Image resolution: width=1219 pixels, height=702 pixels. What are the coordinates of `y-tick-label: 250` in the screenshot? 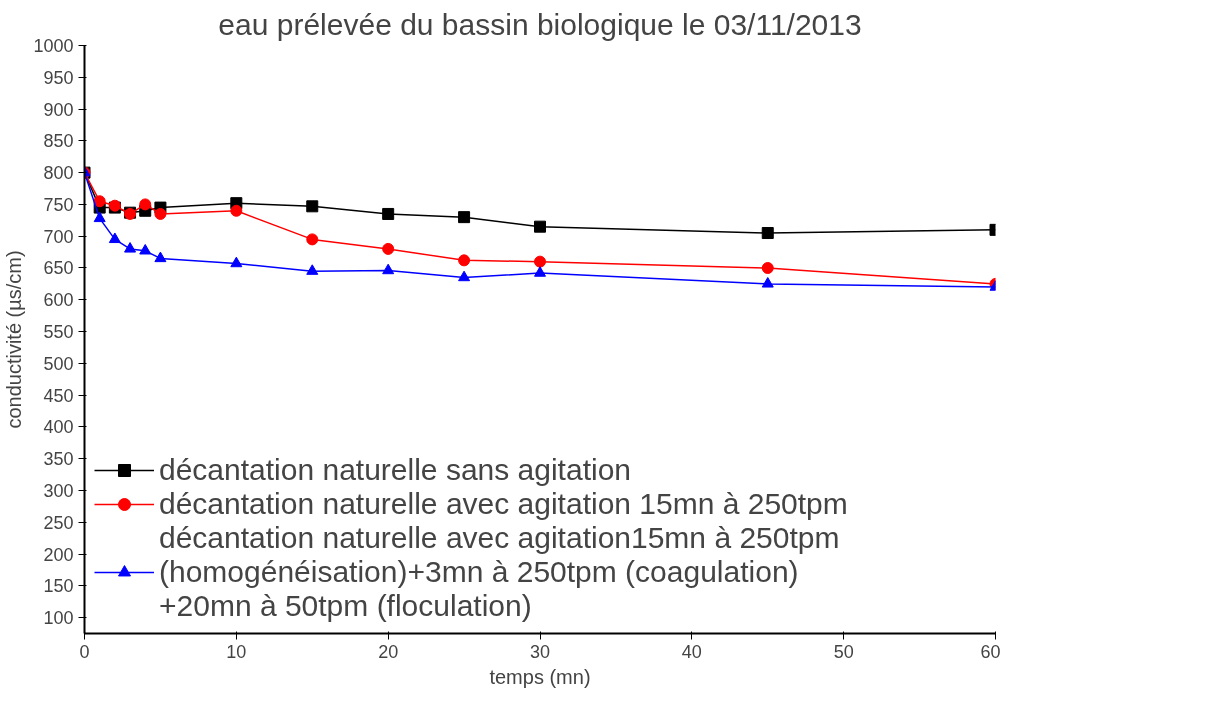 It's located at (58, 522).